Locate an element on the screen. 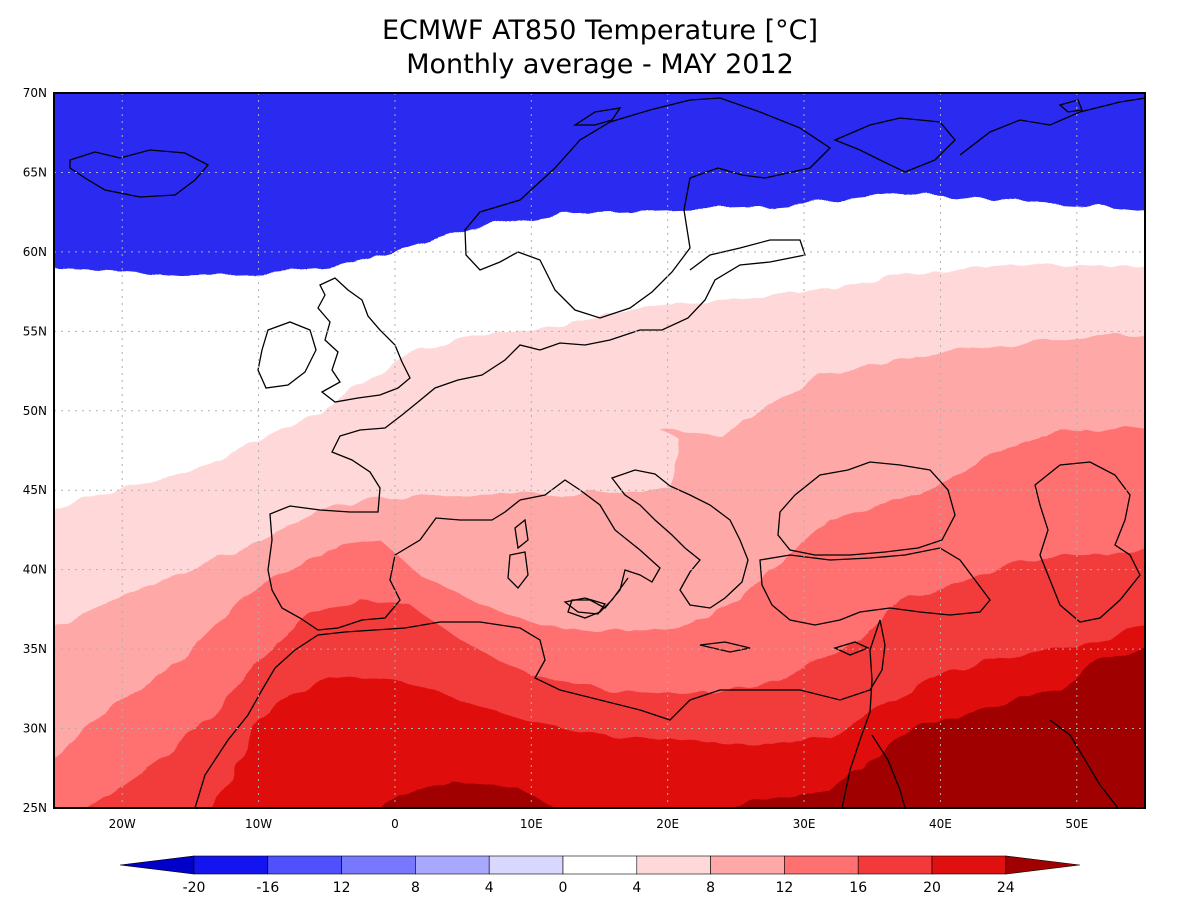 The height and width of the screenshot is (900, 1200). lon-label: 50E is located at coordinates (1076, 824).